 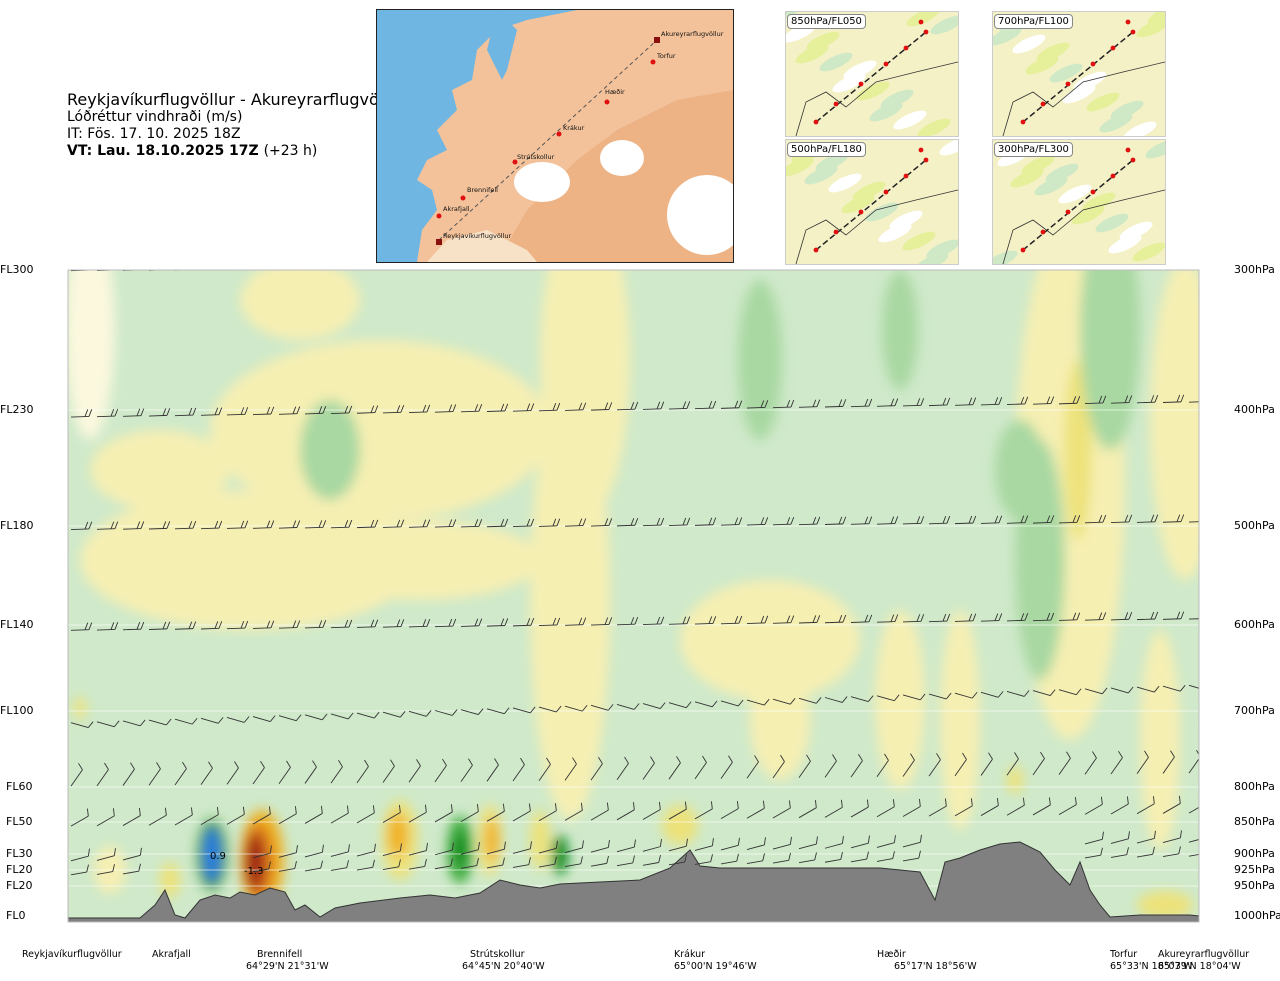 I want to click on map-waypoint, so click(x=515, y=162).